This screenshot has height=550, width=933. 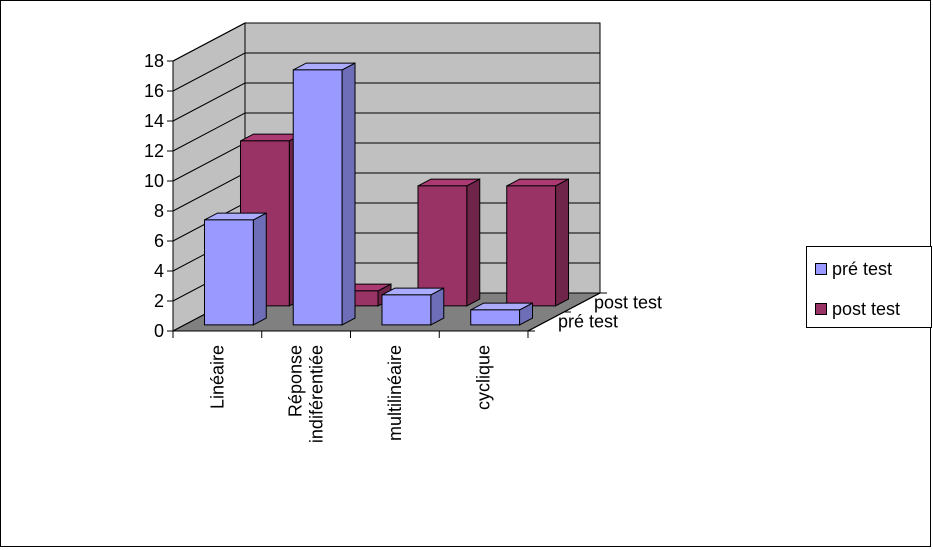 What do you see at coordinates (159, 241) in the screenshot?
I see `y-tick-label: 6` at bounding box center [159, 241].